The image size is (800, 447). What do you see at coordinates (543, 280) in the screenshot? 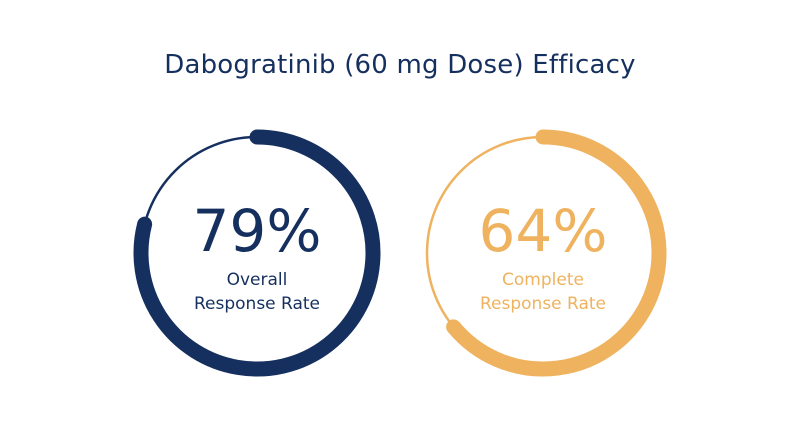
I see `gauge-label-line: Complete` at bounding box center [543, 280].